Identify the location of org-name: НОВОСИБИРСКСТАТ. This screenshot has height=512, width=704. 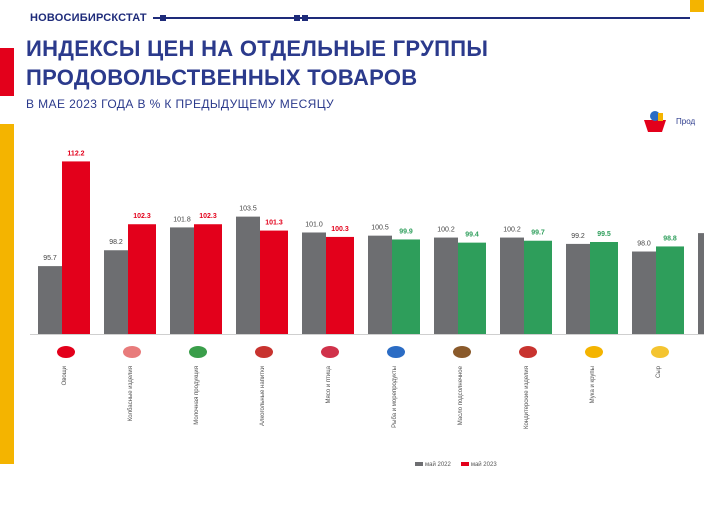
(91, 18).